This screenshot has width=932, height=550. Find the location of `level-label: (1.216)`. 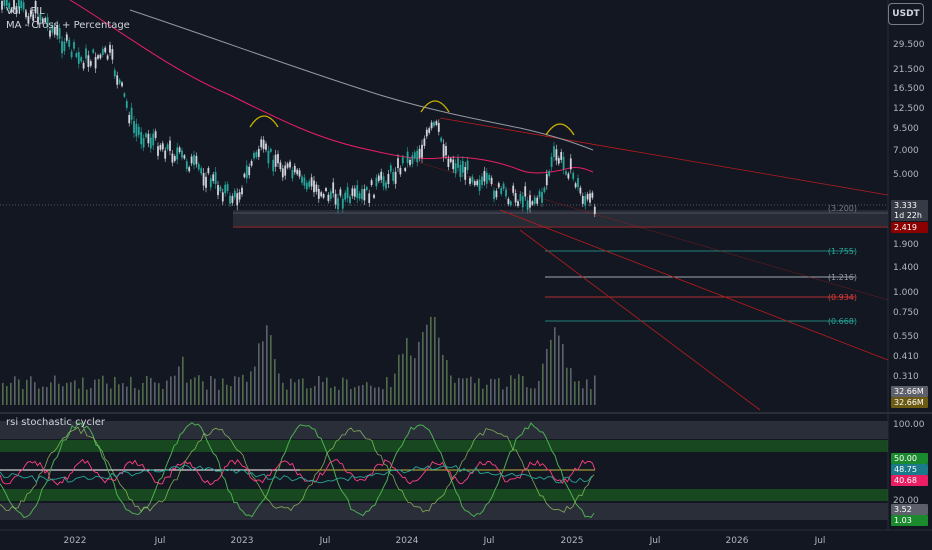

level-label: (1.216) is located at coordinates (842, 277).